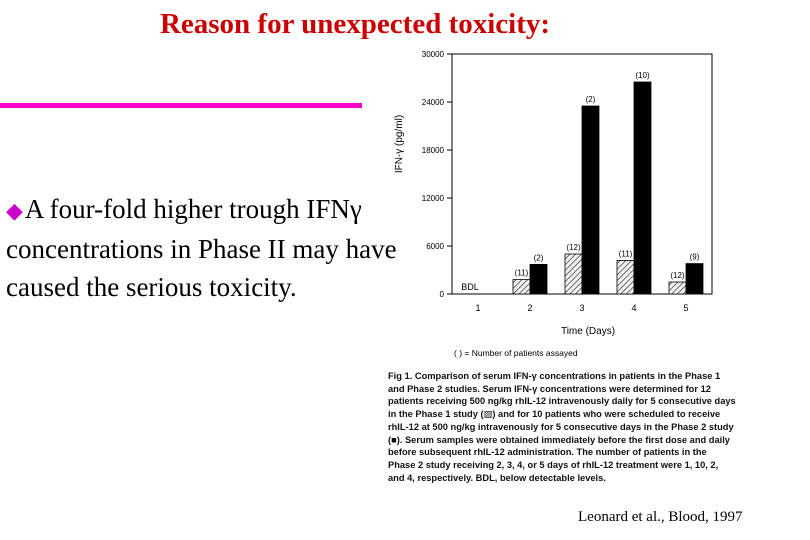 The width and height of the screenshot is (810, 540). Describe the element at coordinates (529, 308) in the screenshot. I see `x-tick-label: 2` at that location.